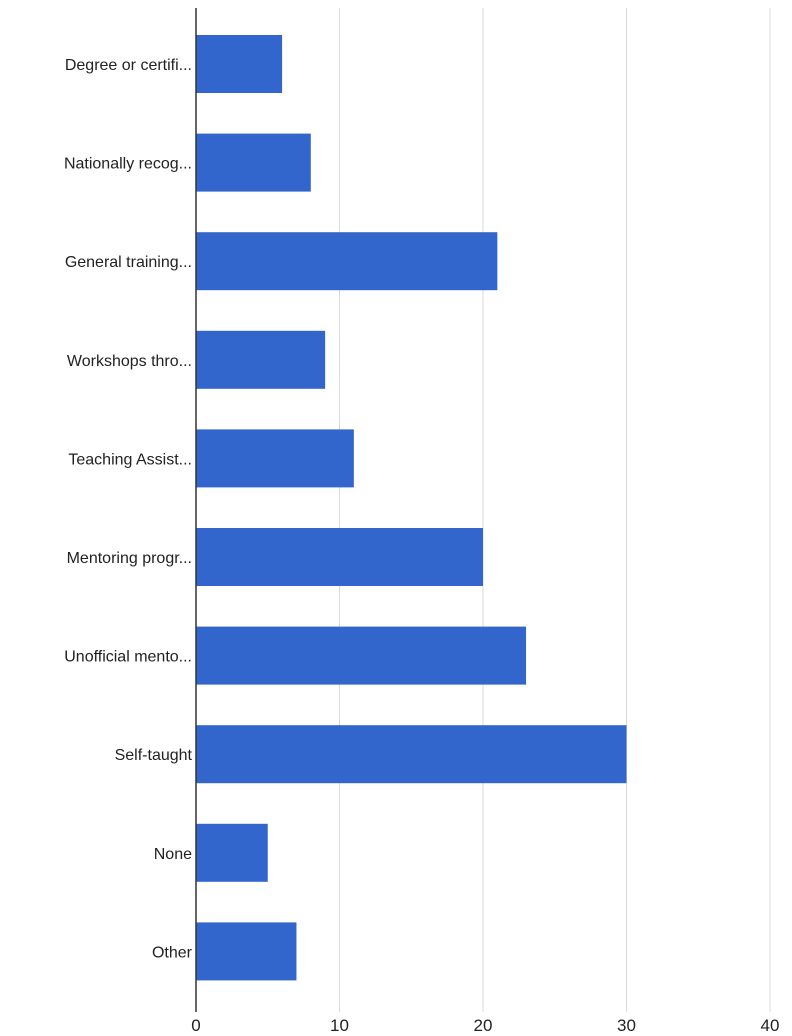 Image resolution: width=792 pixels, height=1036 pixels. What do you see at coordinates (339, 1025) in the screenshot?
I see `x-tick-label-10: 10` at bounding box center [339, 1025].